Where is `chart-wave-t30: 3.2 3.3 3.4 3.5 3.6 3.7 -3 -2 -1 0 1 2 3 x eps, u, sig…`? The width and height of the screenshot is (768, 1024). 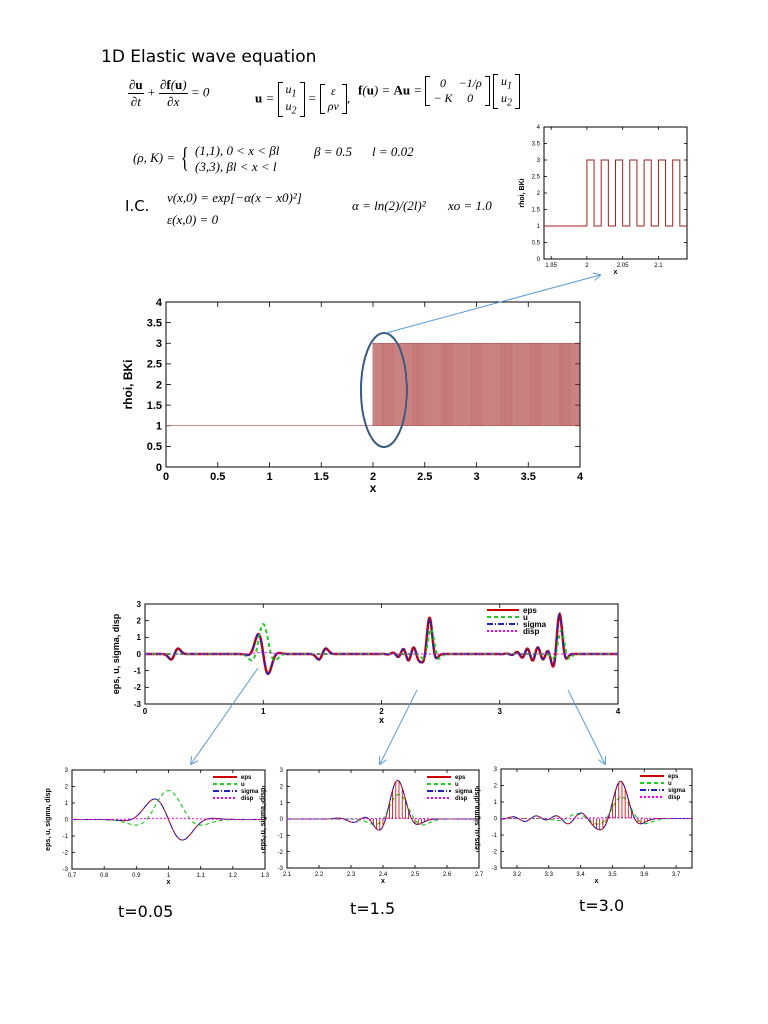 chart-wave-t30: 3.2 3.3 3.4 3.5 3.6 3.7 -3 -2 -1 0 1 2 3 x eps, u, sig… is located at coordinates (583, 826).